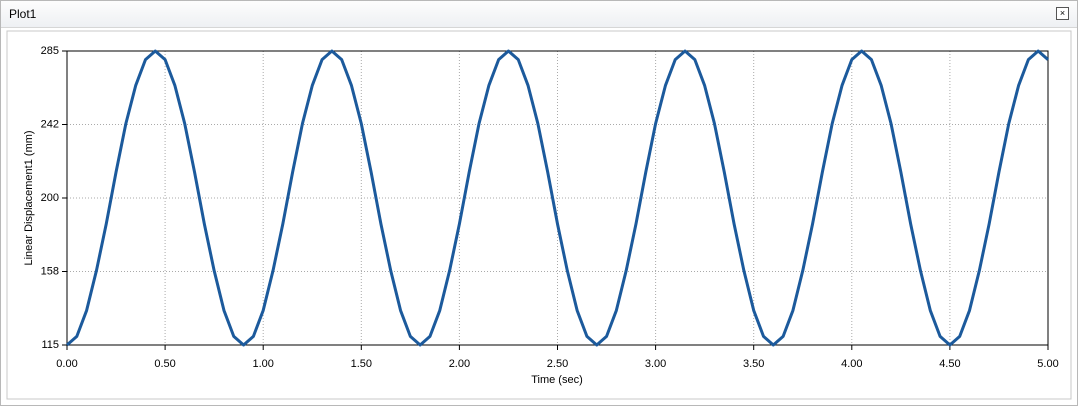 The image size is (1078, 406). What do you see at coordinates (753, 364) in the screenshot?
I see `x-tick-label: 3.50` at bounding box center [753, 364].